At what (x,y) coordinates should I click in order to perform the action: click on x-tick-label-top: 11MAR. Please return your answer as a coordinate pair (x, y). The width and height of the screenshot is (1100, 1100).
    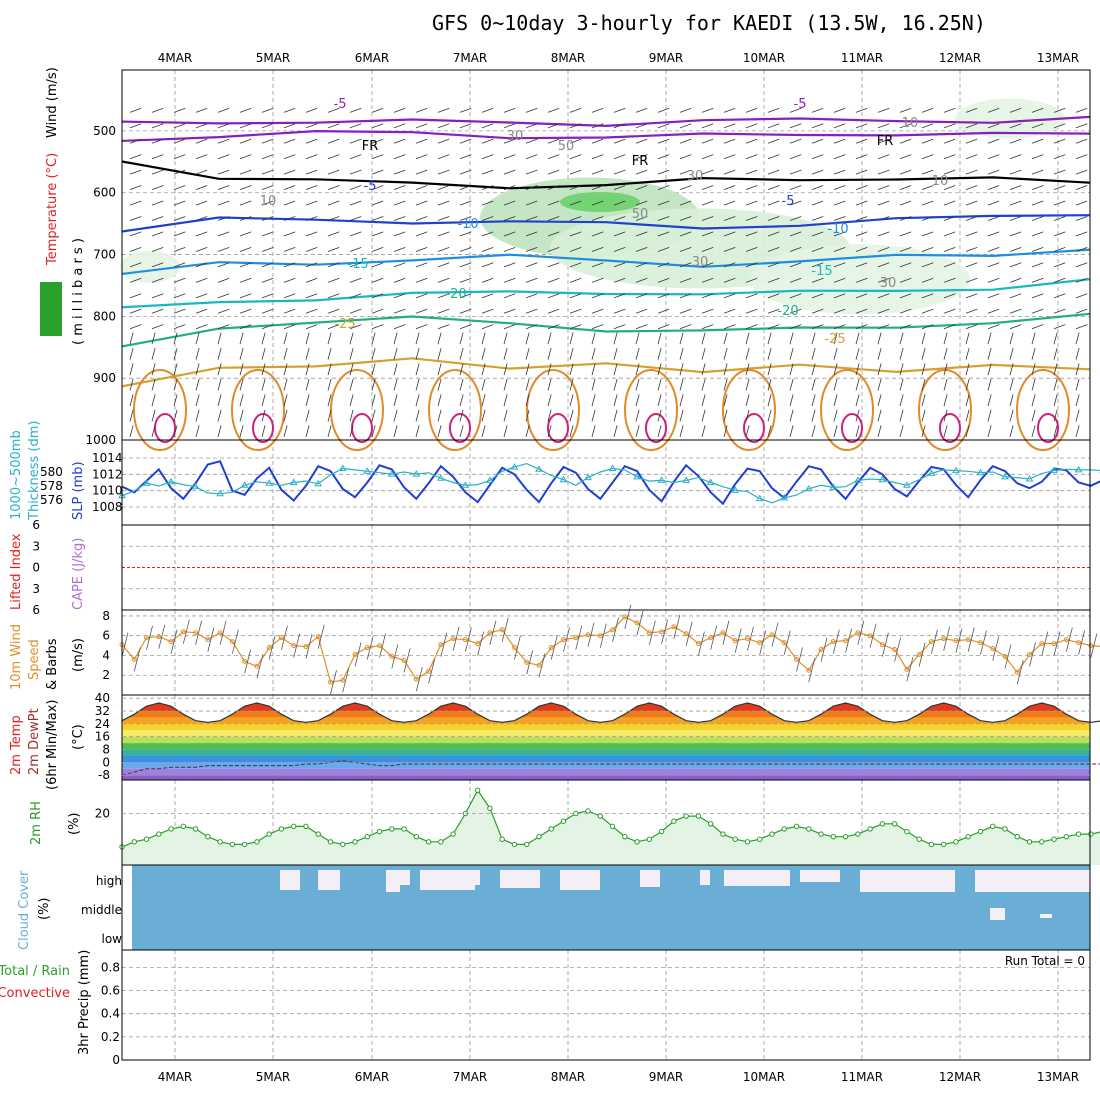
    Looking at the image, I should click on (862, 58).